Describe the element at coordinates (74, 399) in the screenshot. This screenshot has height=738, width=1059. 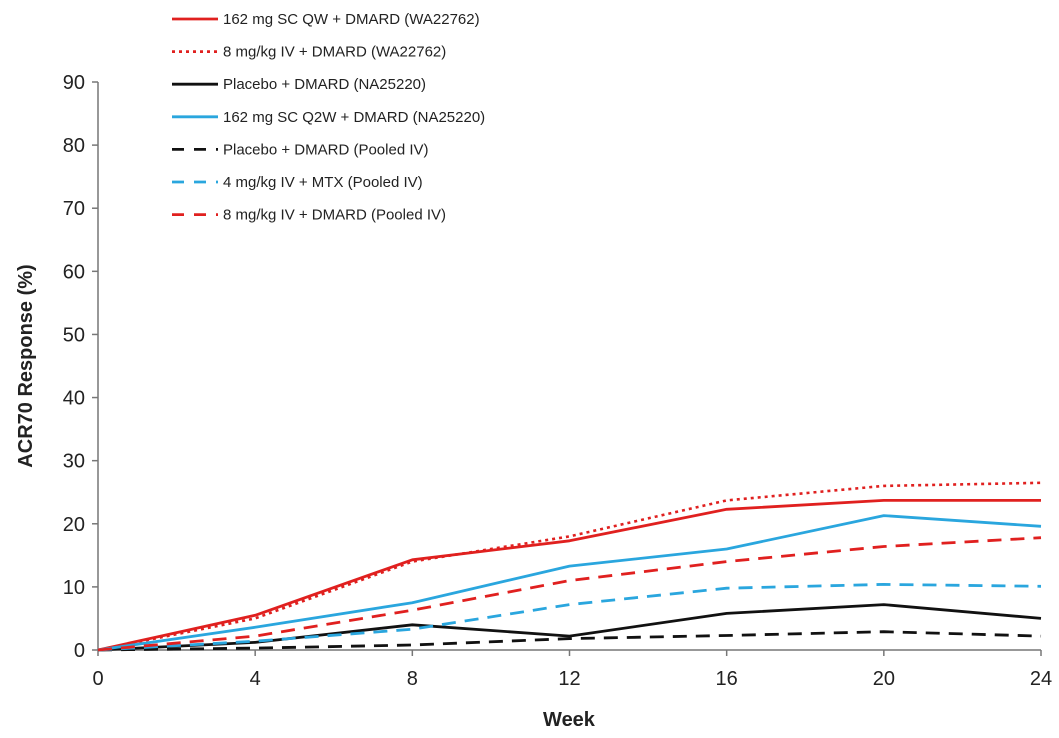
I see `y-tick-label: 40` at that location.